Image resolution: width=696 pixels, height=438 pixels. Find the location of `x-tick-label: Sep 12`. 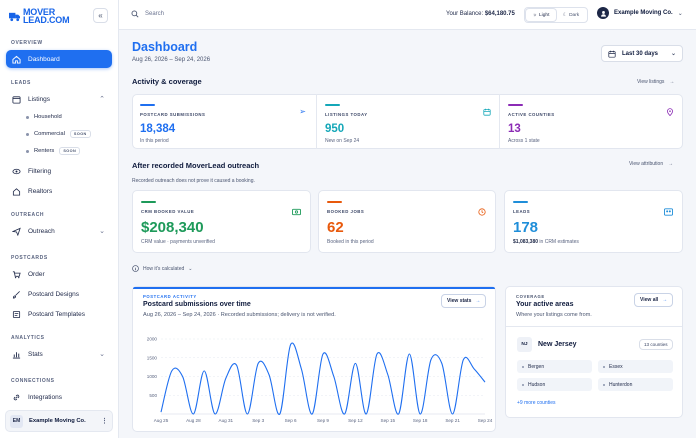

x-tick-label: Sep 12 is located at coordinates (355, 420).